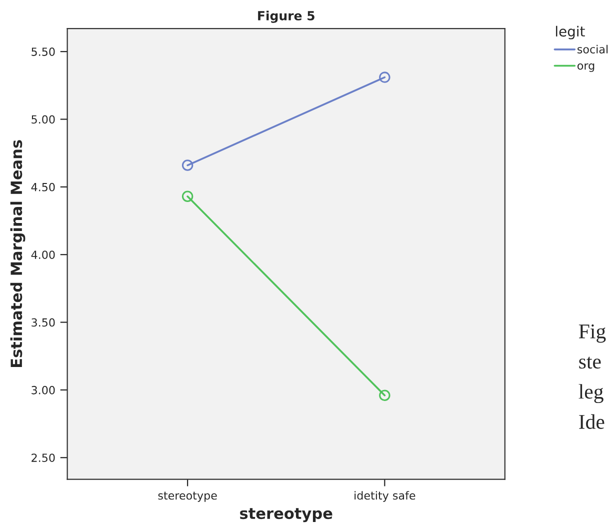 This screenshot has height=529, width=612. I want to click on y-tick-label: 2.50, so click(43, 458).